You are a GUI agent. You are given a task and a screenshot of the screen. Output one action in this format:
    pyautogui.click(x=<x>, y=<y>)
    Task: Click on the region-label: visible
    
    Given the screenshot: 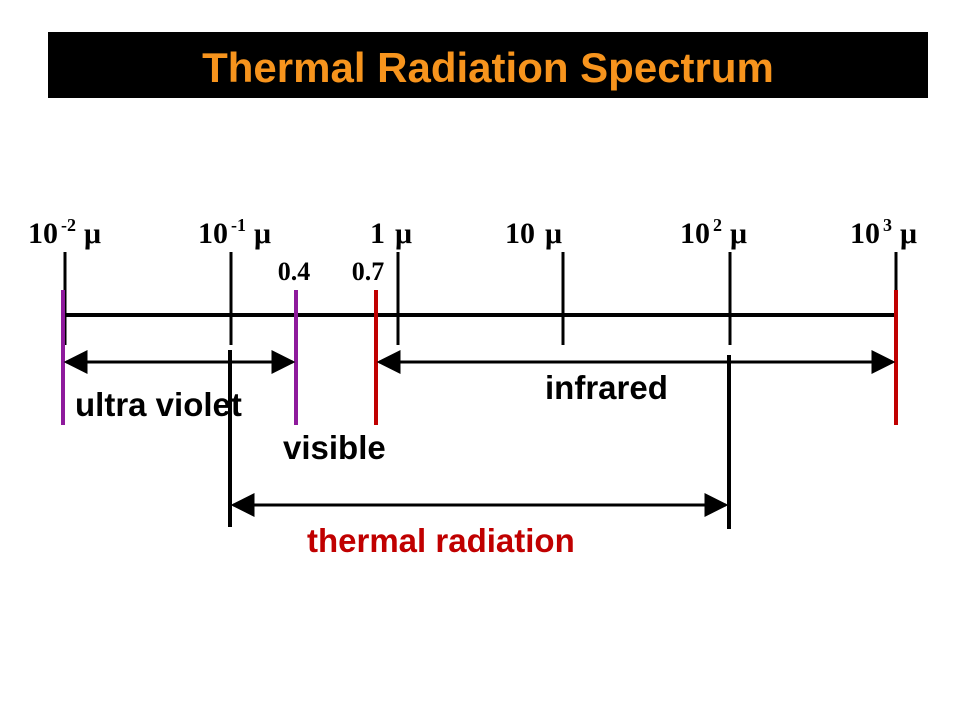 What is the action you would take?
    pyautogui.click(x=334, y=447)
    